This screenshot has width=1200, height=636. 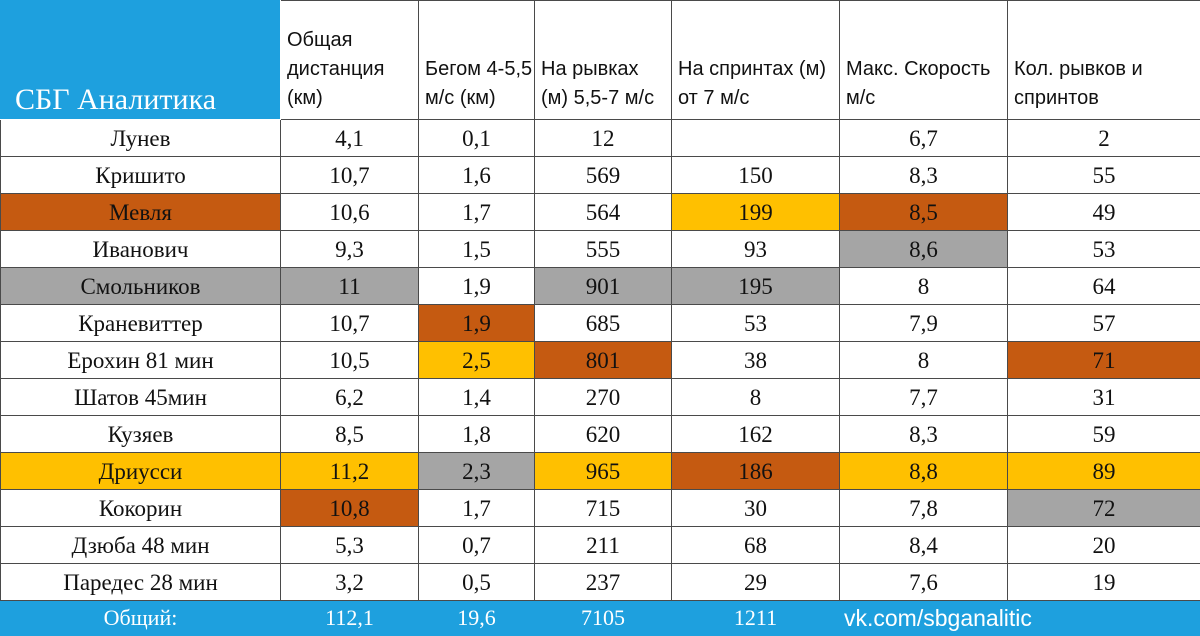 I want to click on player-name: Мевля, so click(x=141, y=212).